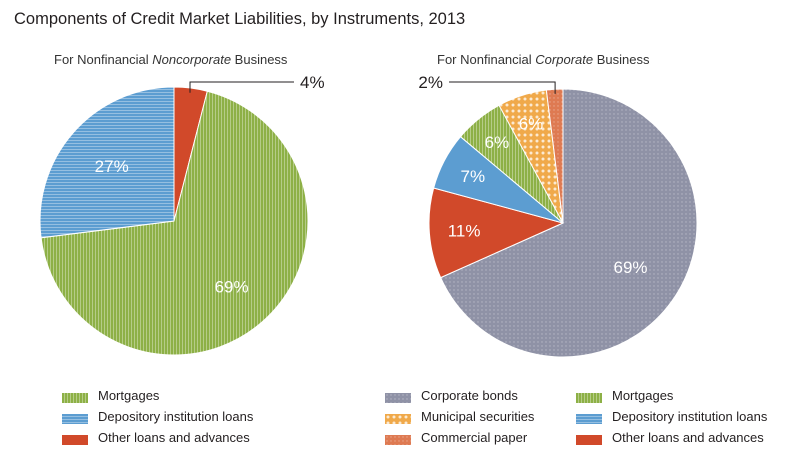  I want to click on data-label-mortgages: 69%, so click(232, 286).